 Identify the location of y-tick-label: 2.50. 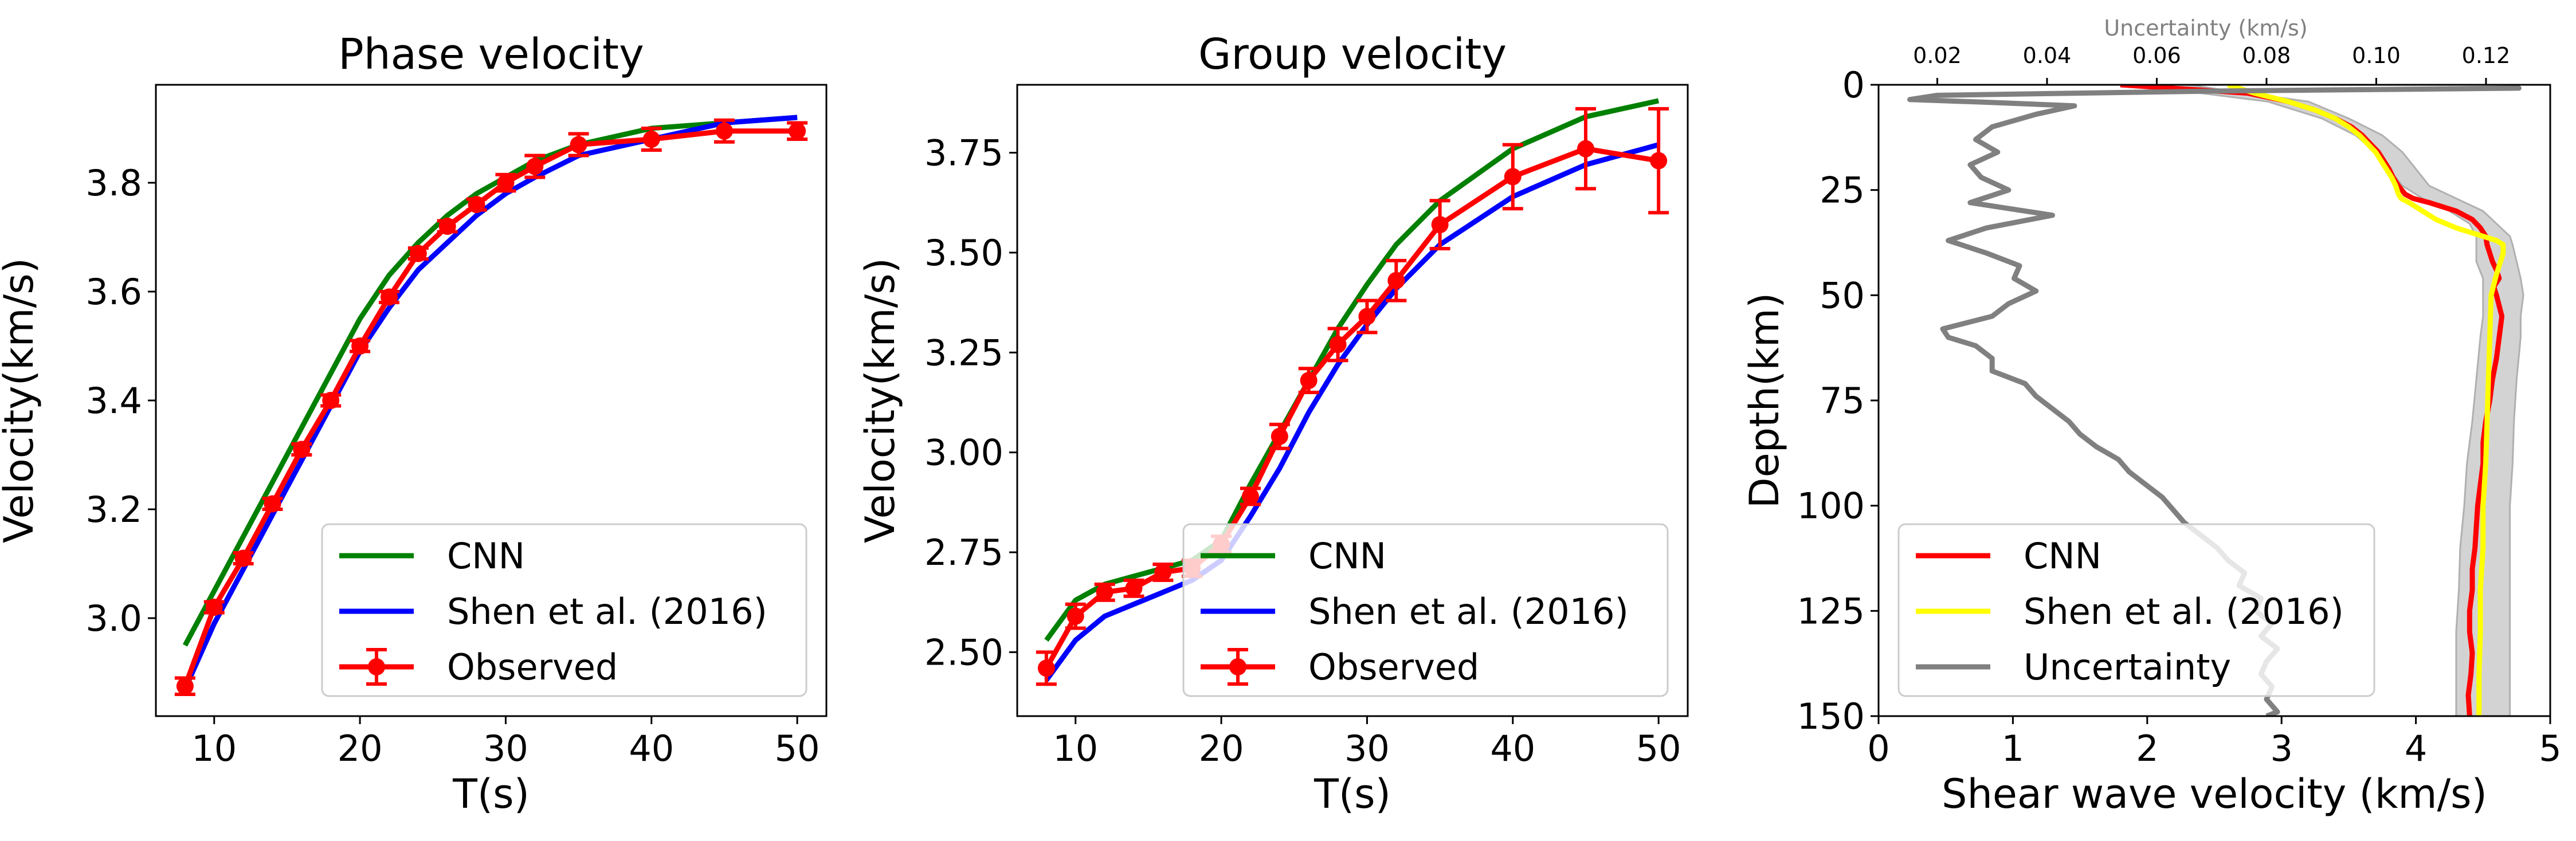
(963, 652).